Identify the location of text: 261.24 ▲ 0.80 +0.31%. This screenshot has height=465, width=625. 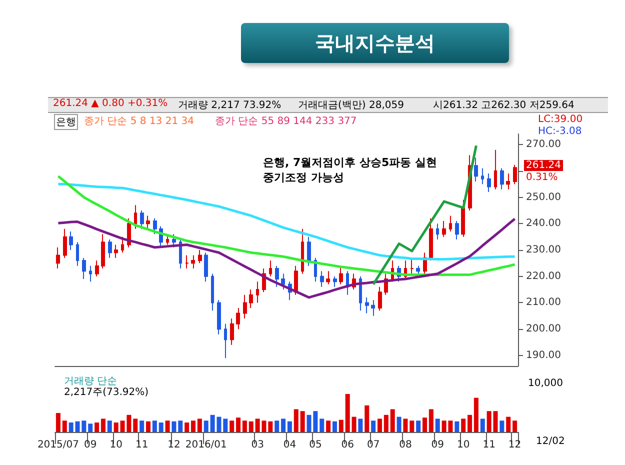
(110, 103).